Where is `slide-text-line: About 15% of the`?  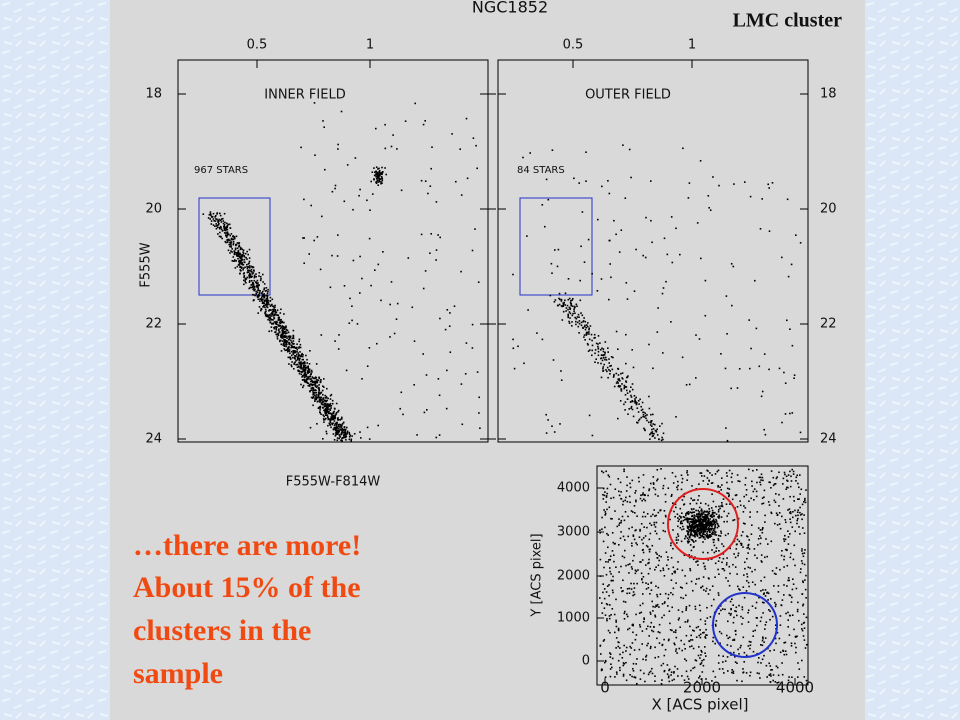
slide-text-line: About 15% of the is located at coordinates (247, 587).